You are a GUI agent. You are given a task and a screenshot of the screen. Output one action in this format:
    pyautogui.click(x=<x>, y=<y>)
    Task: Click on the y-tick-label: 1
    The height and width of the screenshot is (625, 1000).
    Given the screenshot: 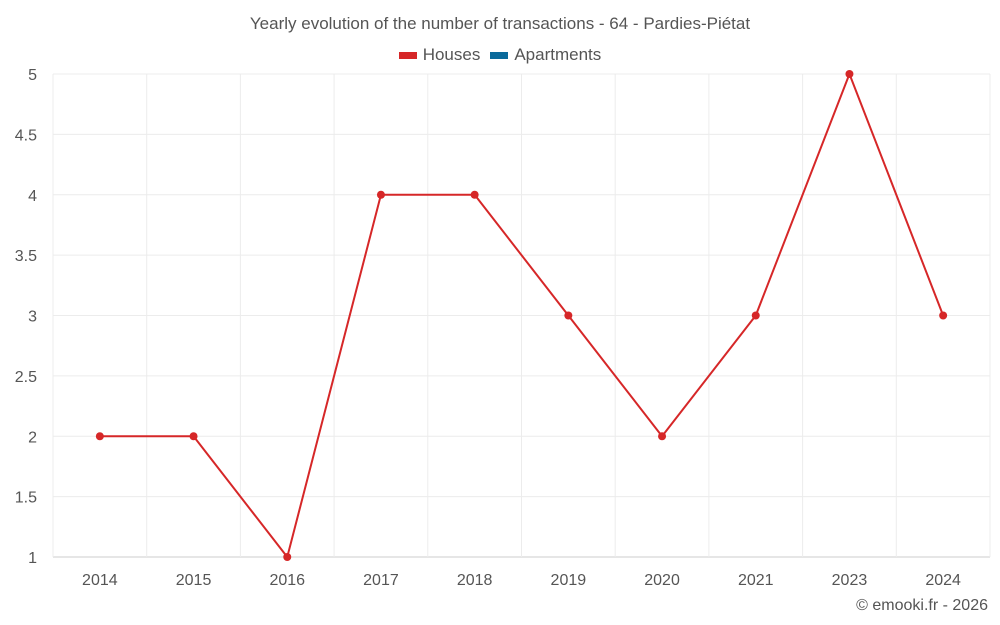 What is the action you would take?
    pyautogui.click(x=32, y=558)
    